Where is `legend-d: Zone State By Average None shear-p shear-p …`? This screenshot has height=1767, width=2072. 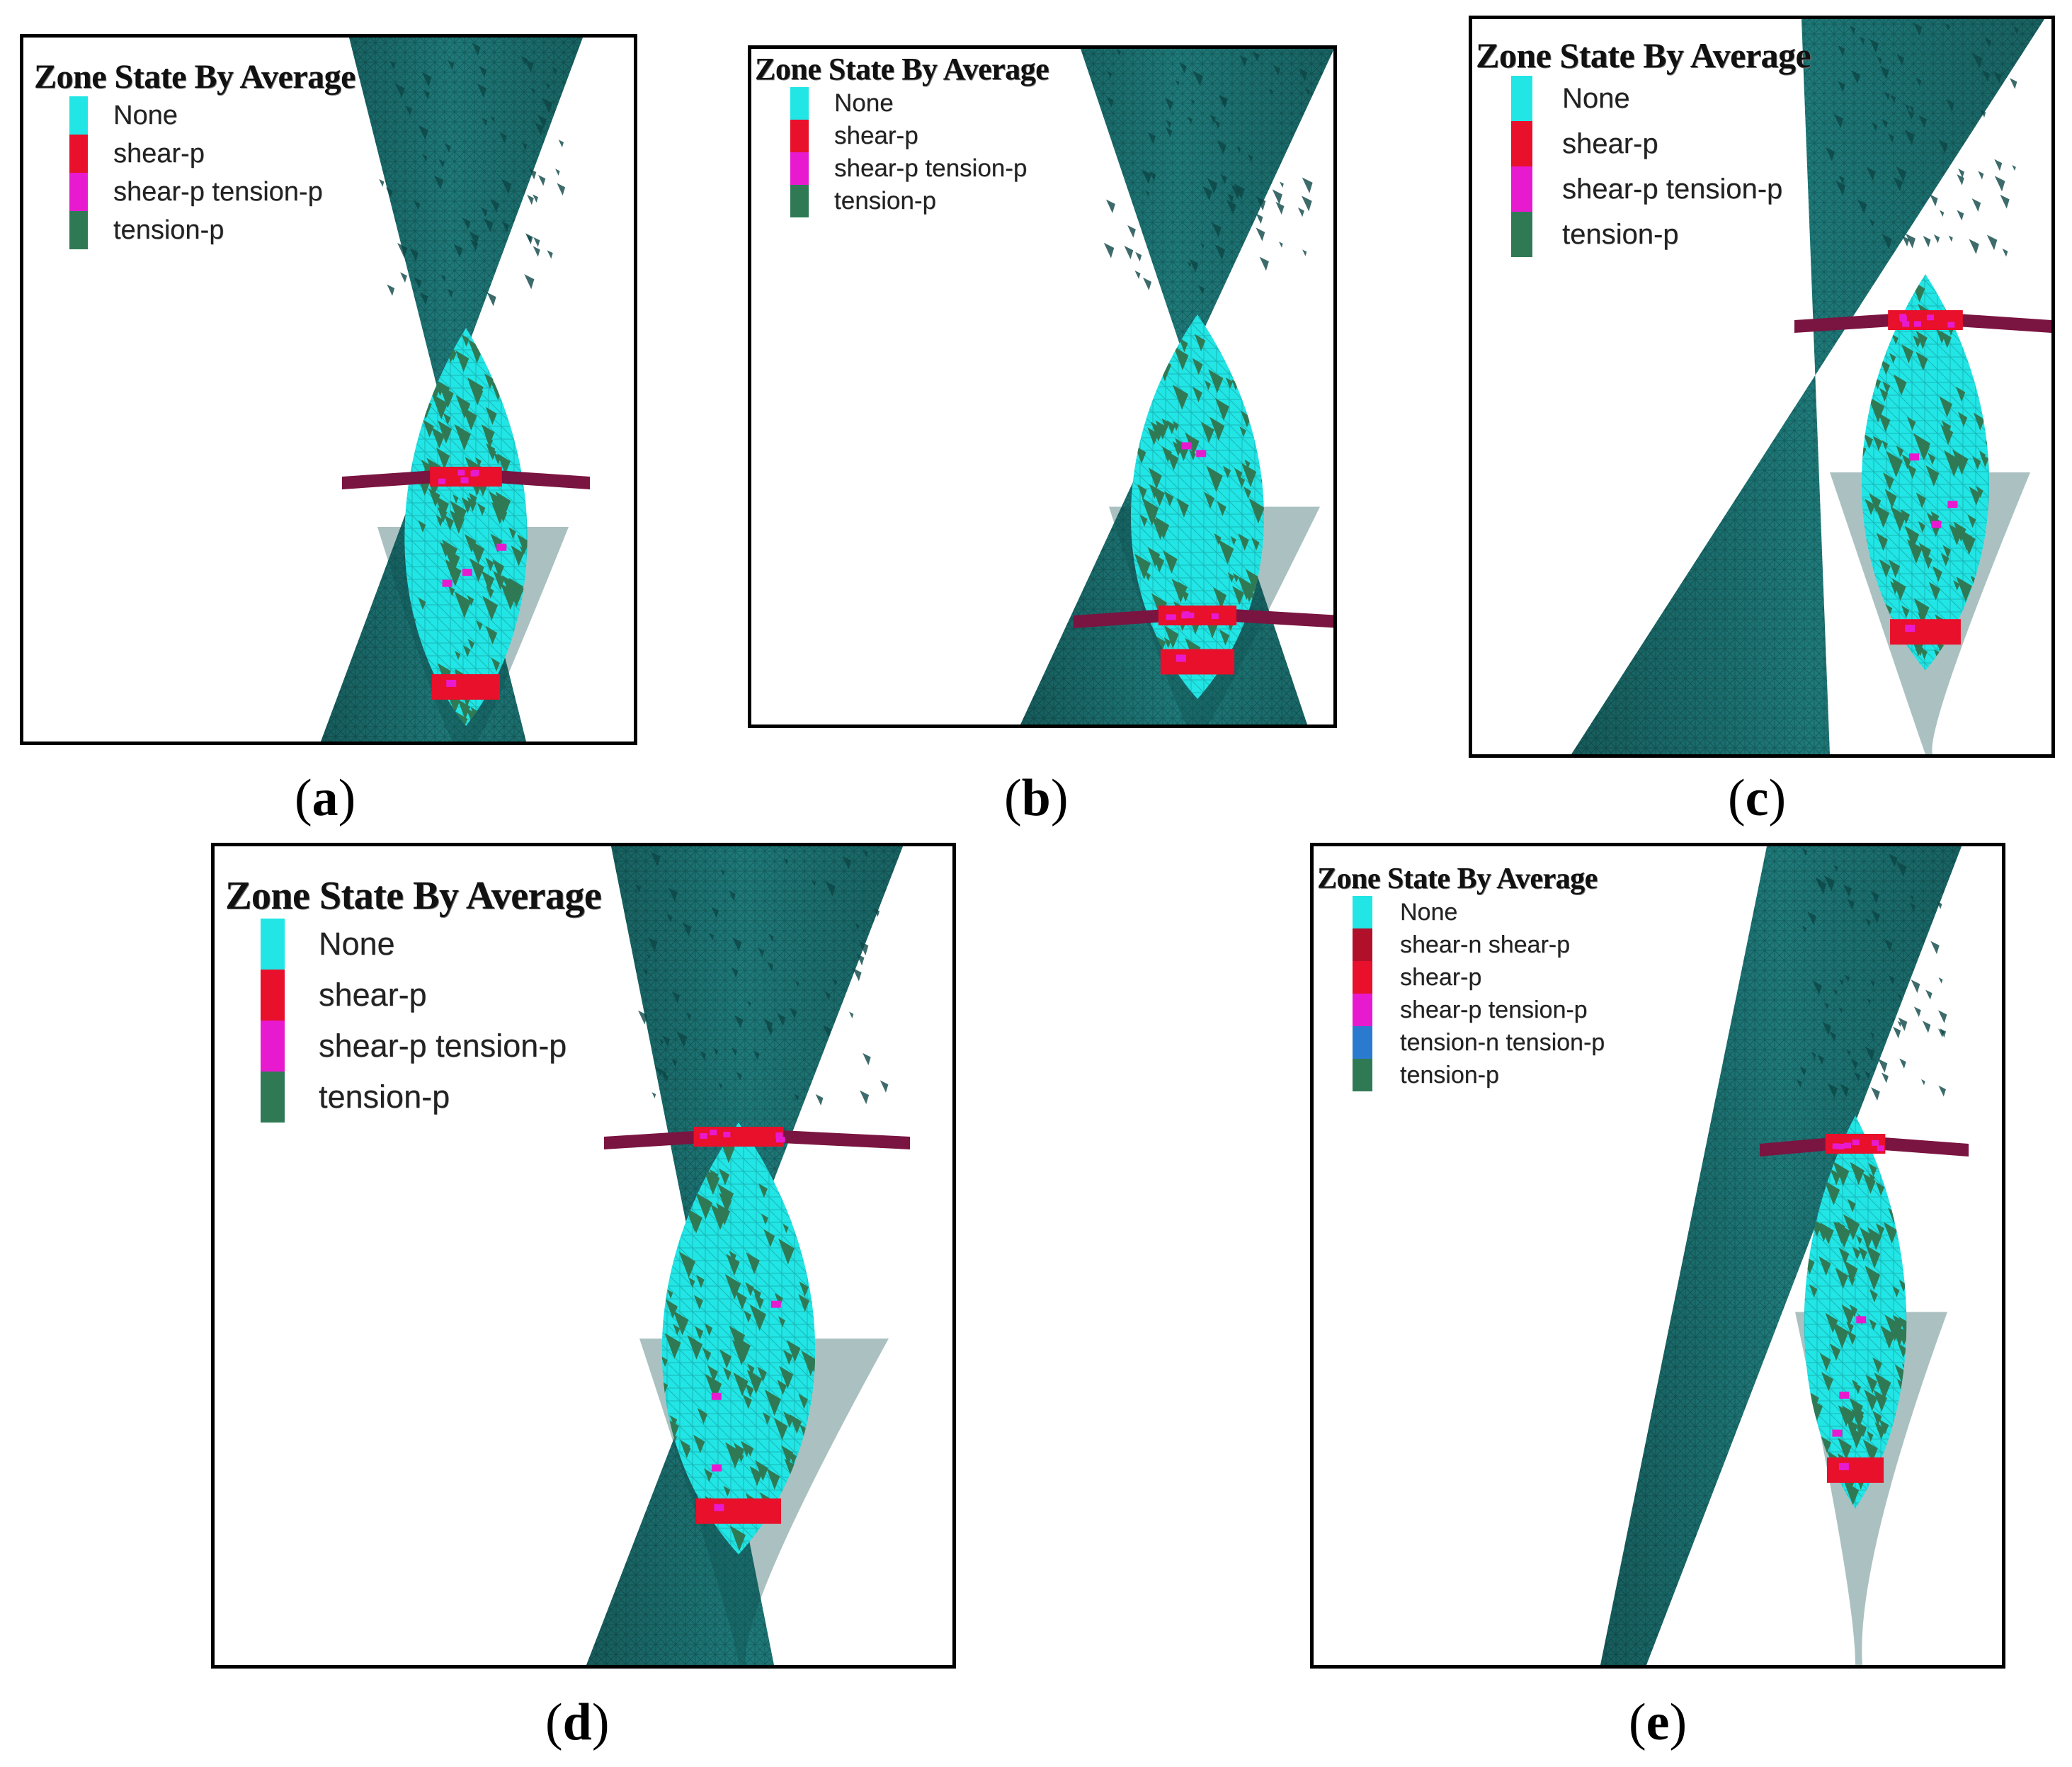
legend-d: Zone State By Average None shear-p shear-p … is located at coordinates (413, 998).